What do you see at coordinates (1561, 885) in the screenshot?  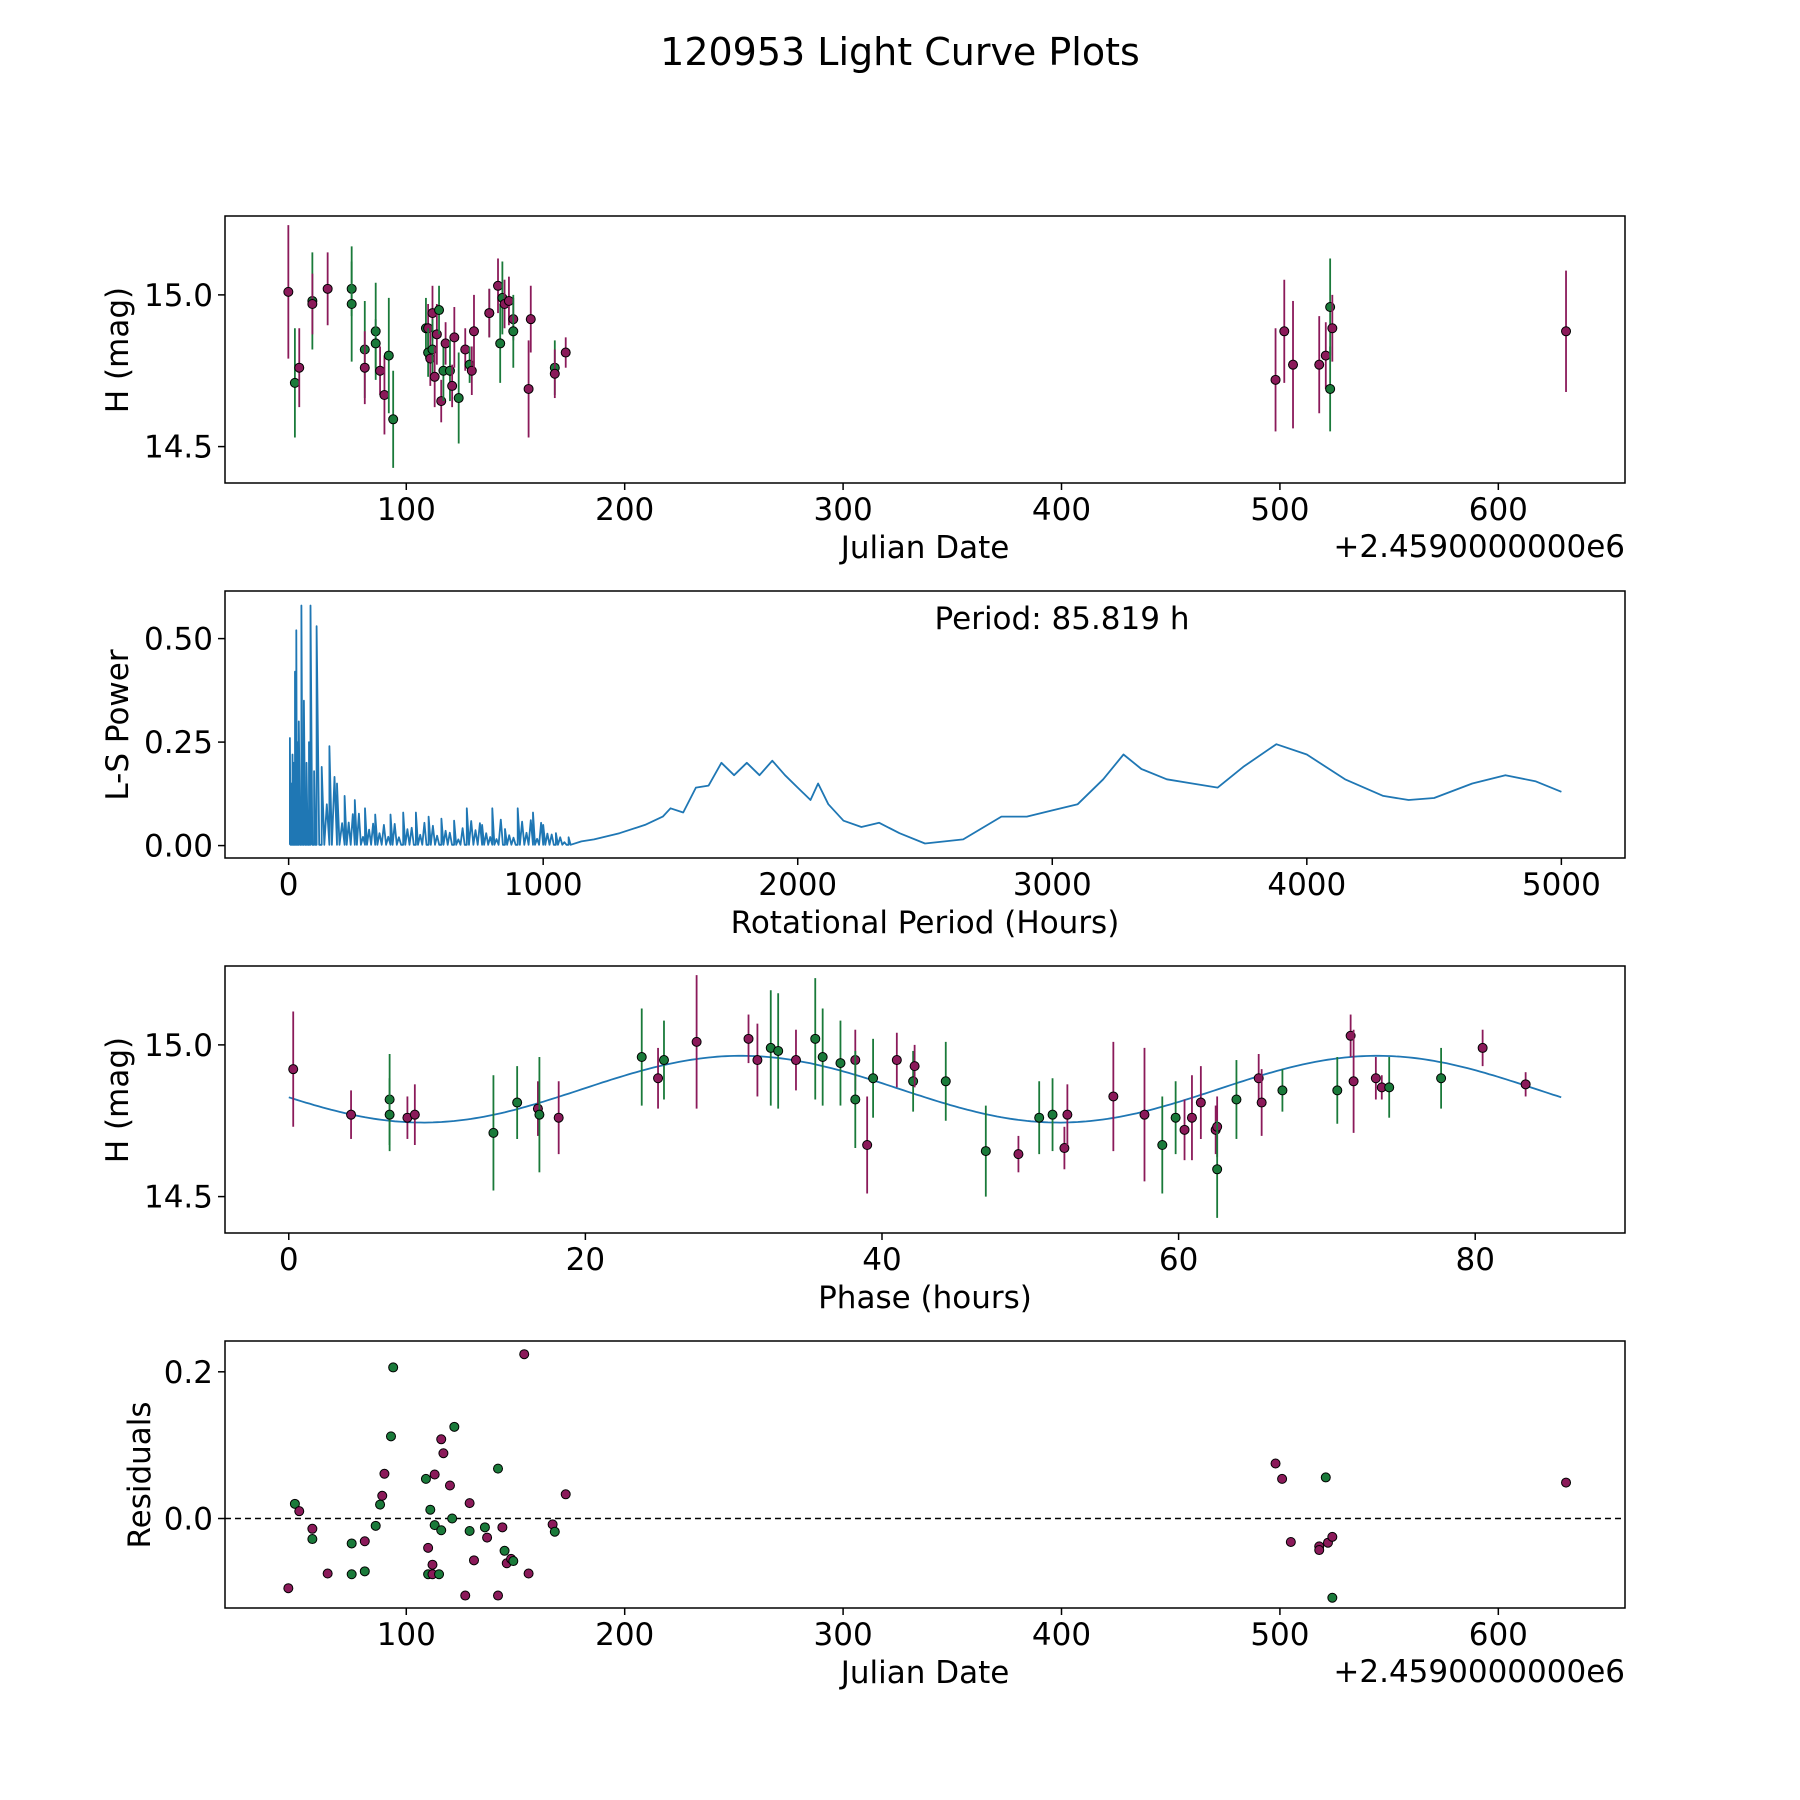 I see `panel2-xtick-label: 5000` at bounding box center [1561, 885].